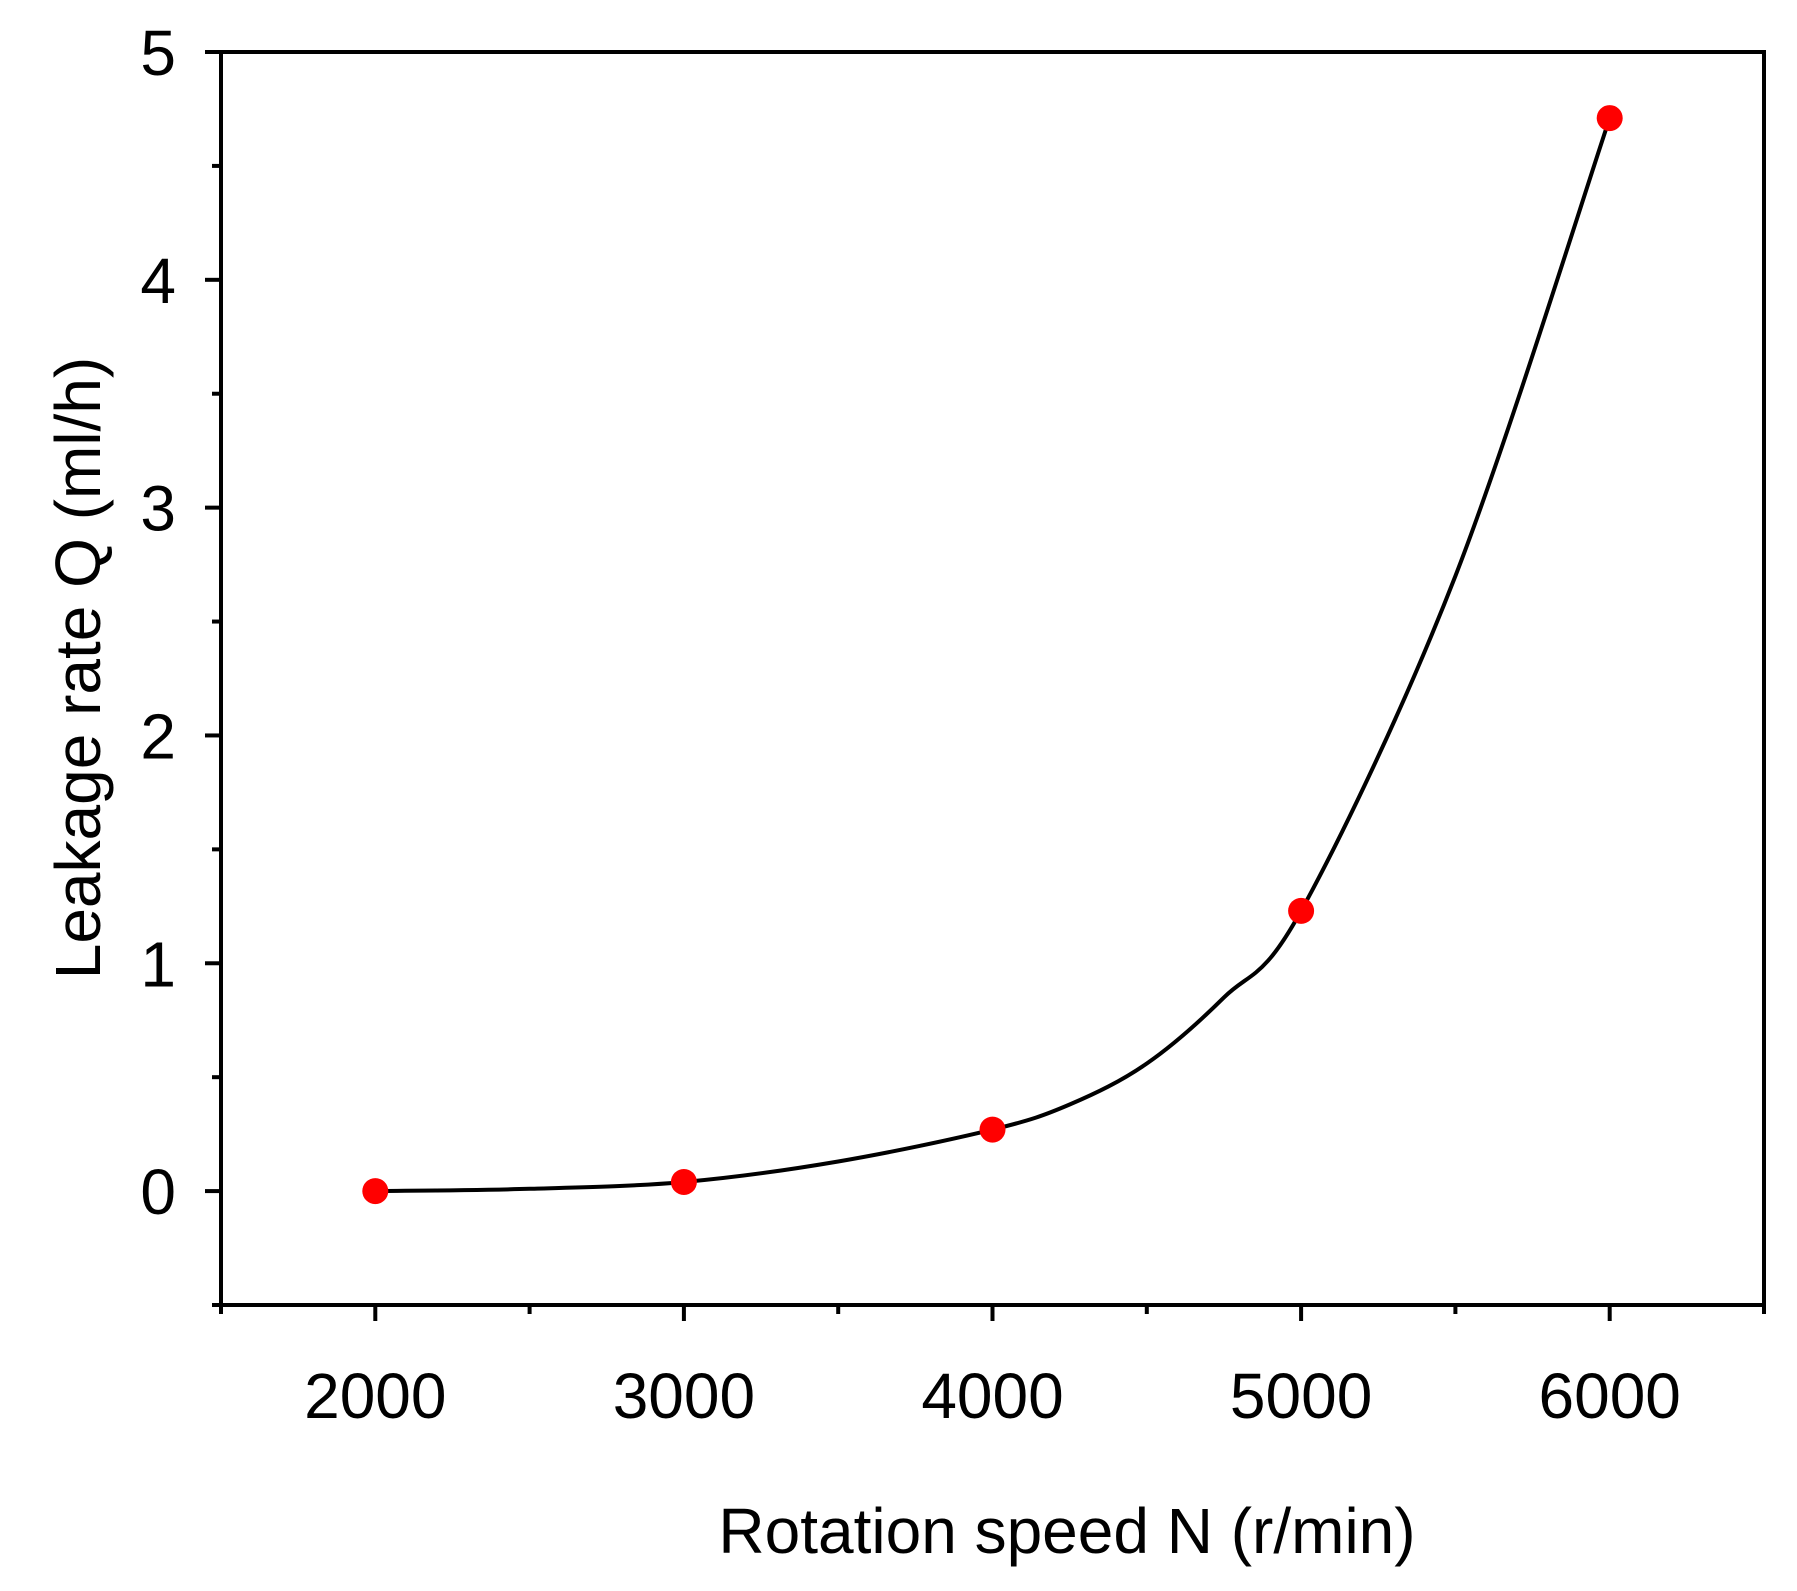  What do you see at coordinates (1610, 1396) in the screenshot?
I see `x-tick-label: 6000` at bounding box center [1610, 1396].